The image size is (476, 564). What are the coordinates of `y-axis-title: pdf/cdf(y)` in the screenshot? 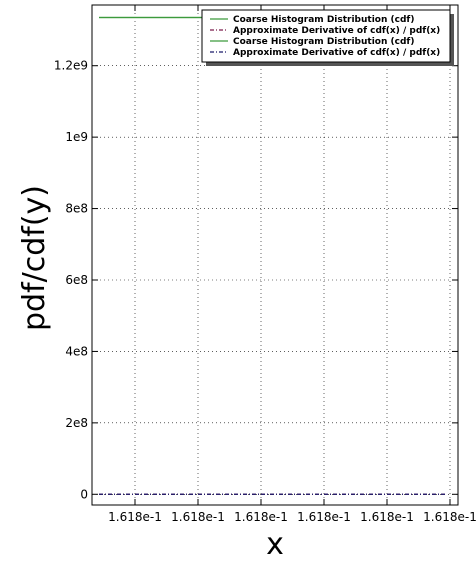 It's located at (34, 258).